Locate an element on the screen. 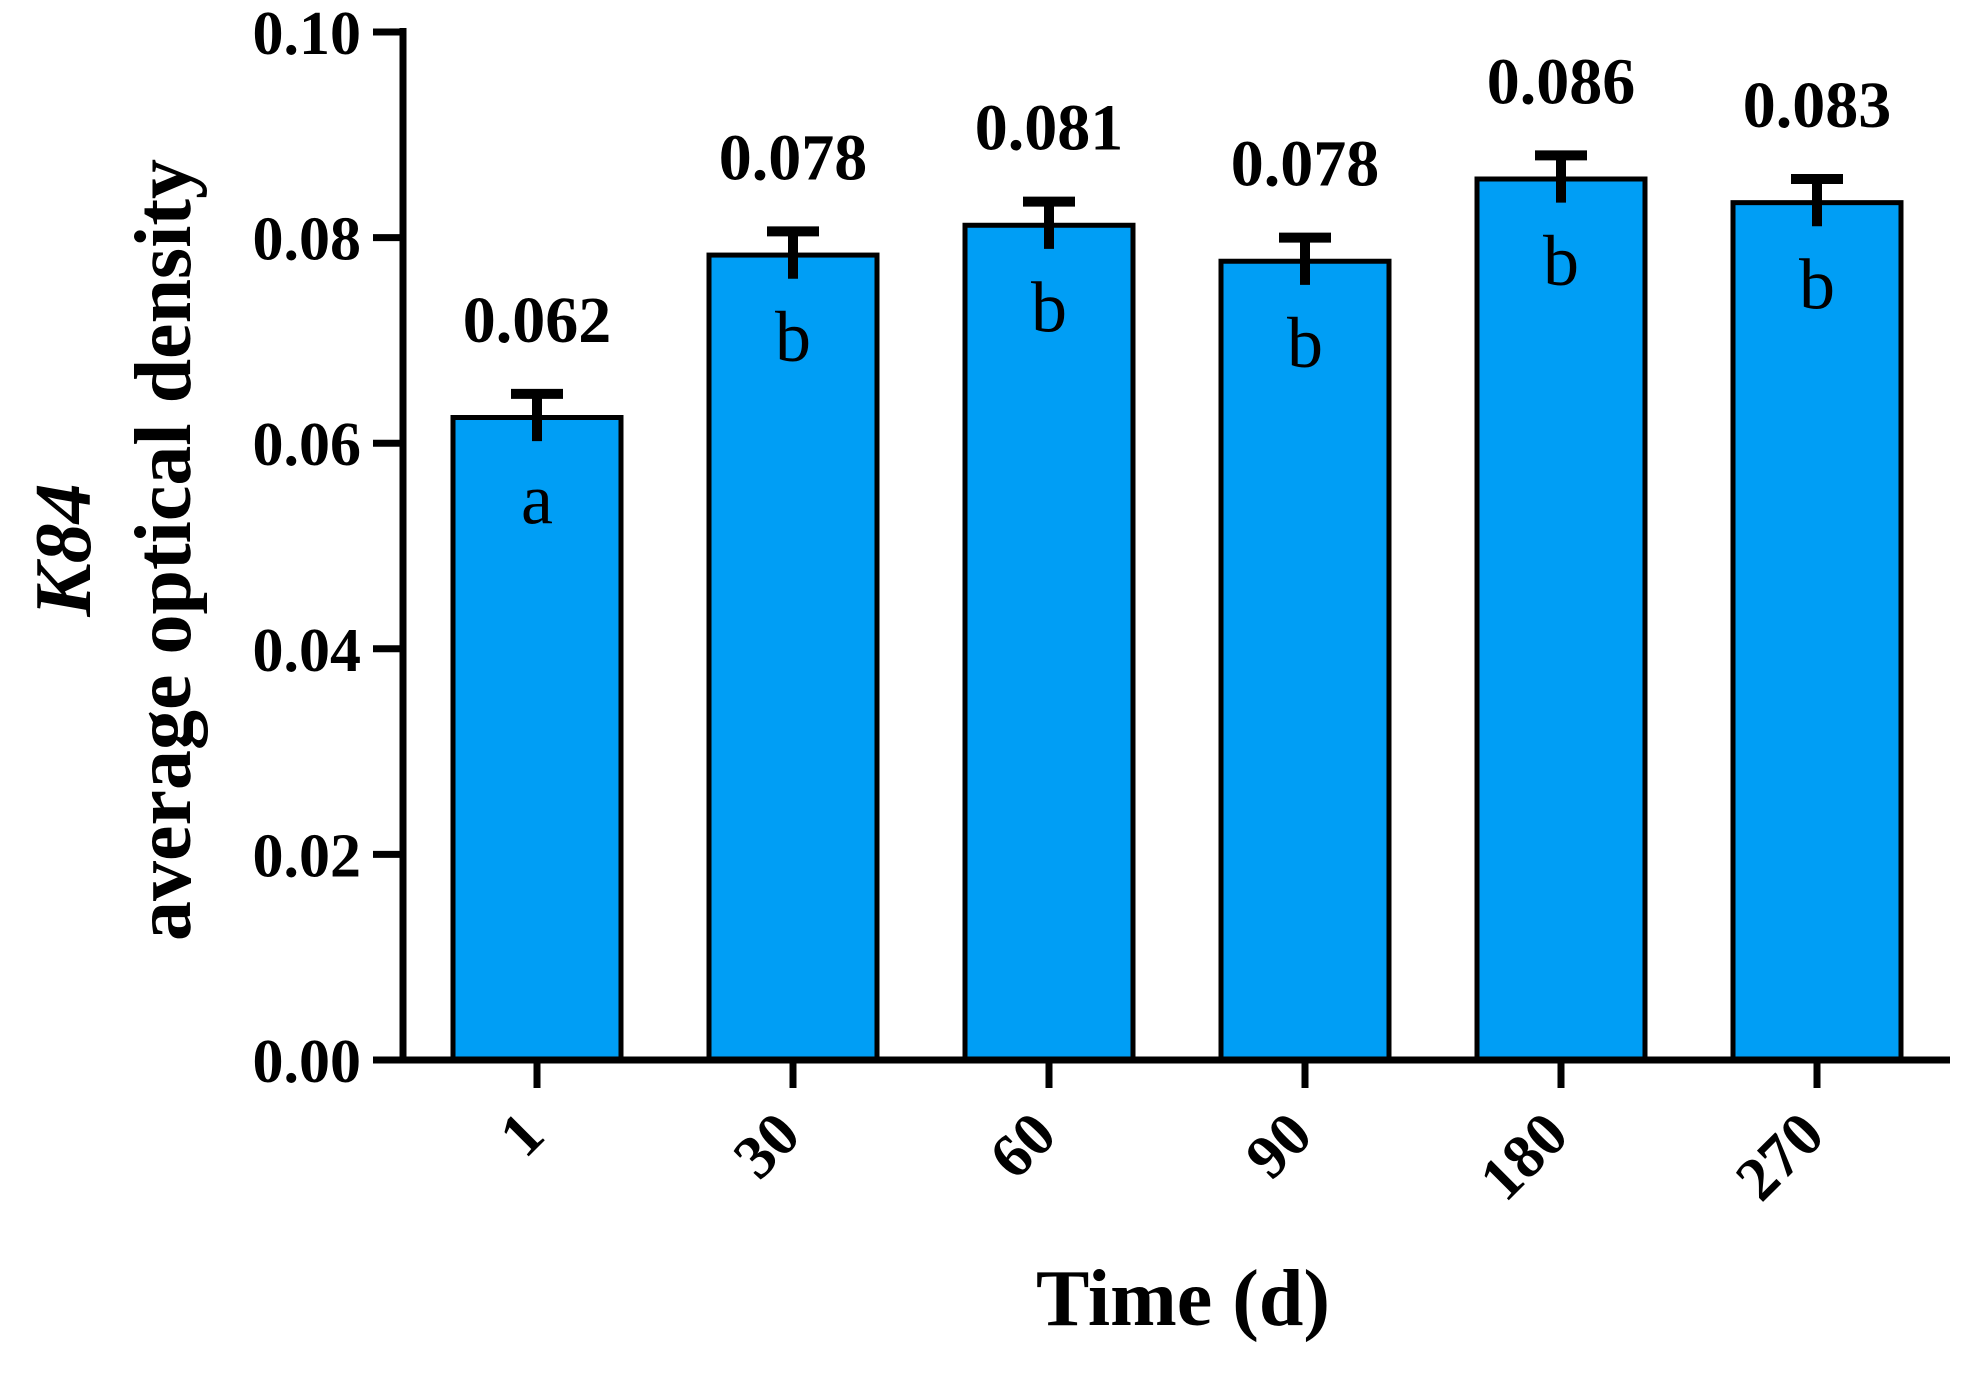 The height and width of the screenshot is (1373, 1968). value-label-270: 0.083 is located at coordinates (1817, 105).